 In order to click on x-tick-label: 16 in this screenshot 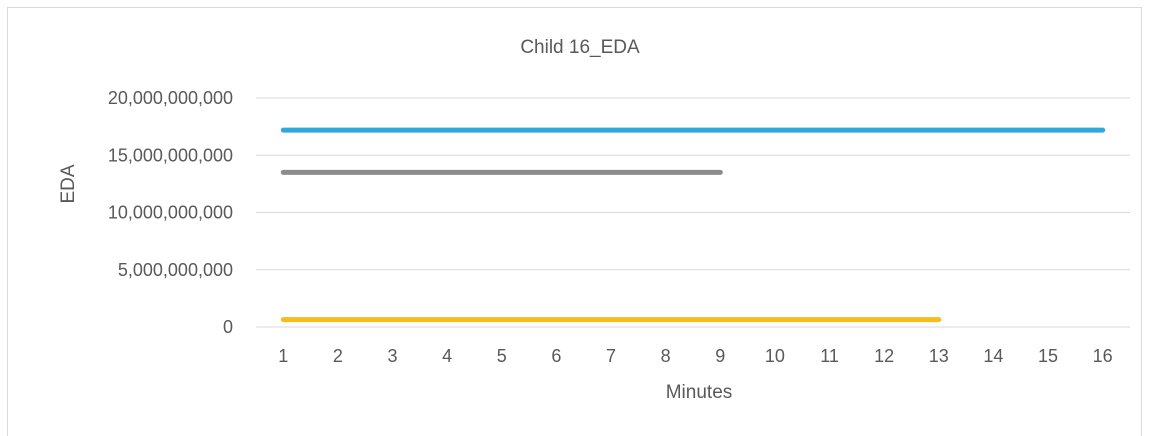, I will do `click(1103, 356)`.